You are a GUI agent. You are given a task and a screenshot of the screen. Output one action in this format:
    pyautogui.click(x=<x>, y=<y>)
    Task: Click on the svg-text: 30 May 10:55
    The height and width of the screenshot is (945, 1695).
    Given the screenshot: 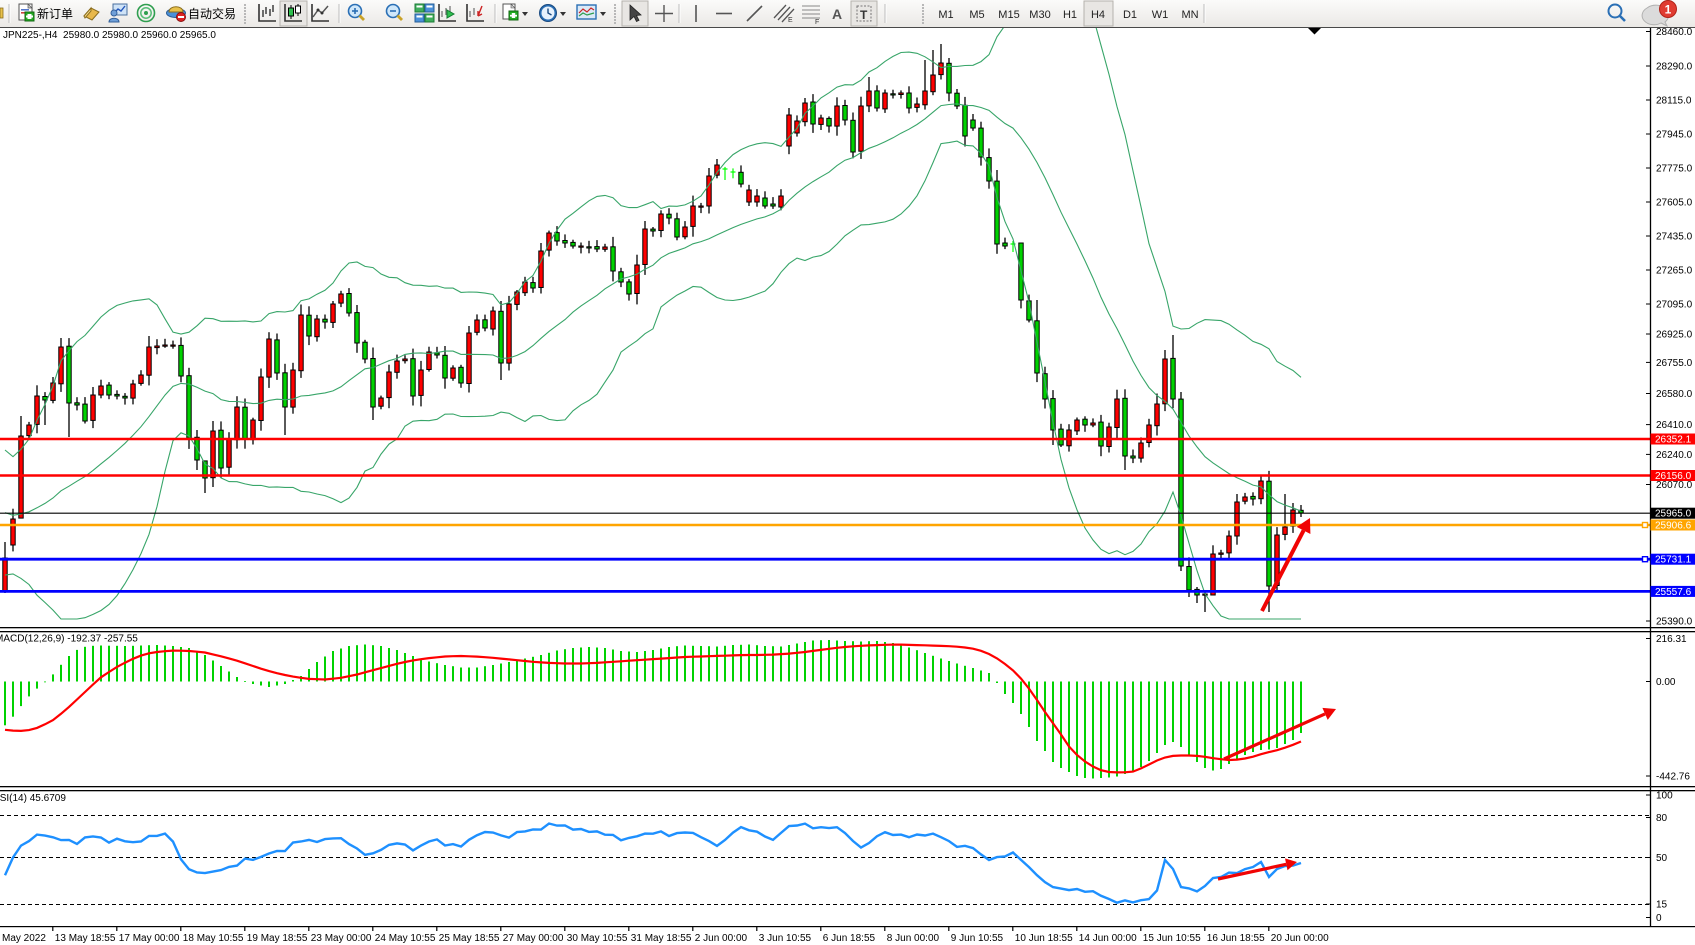 What is the action you would take?
    pyautogui.click(x=597, y=938)
    